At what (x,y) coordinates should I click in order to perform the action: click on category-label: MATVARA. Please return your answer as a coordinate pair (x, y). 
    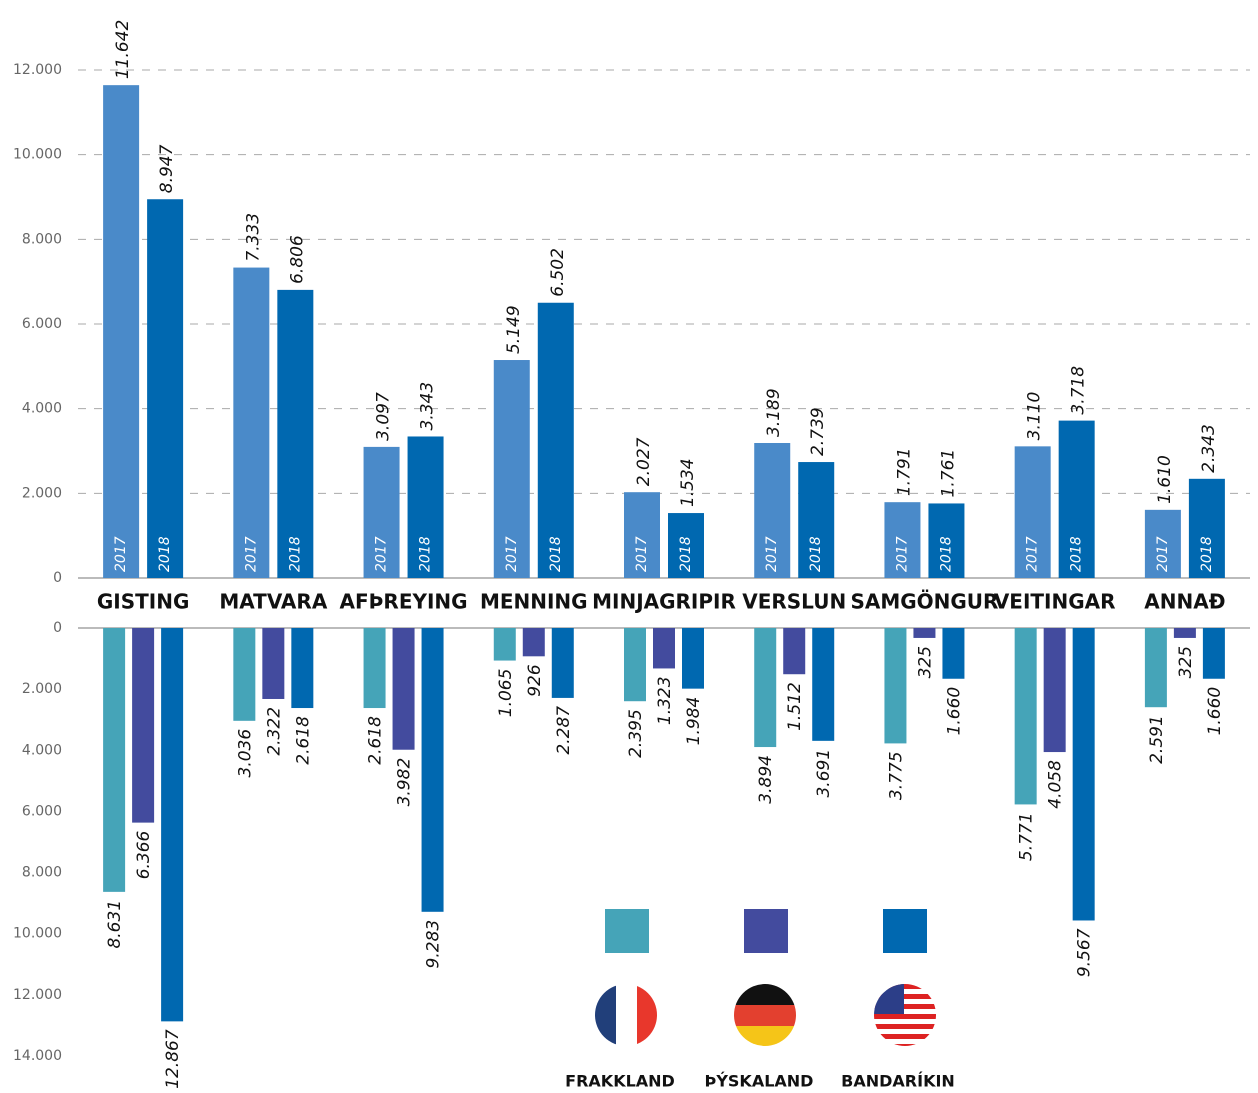
    Looking at the image, I should click on (273, 602).